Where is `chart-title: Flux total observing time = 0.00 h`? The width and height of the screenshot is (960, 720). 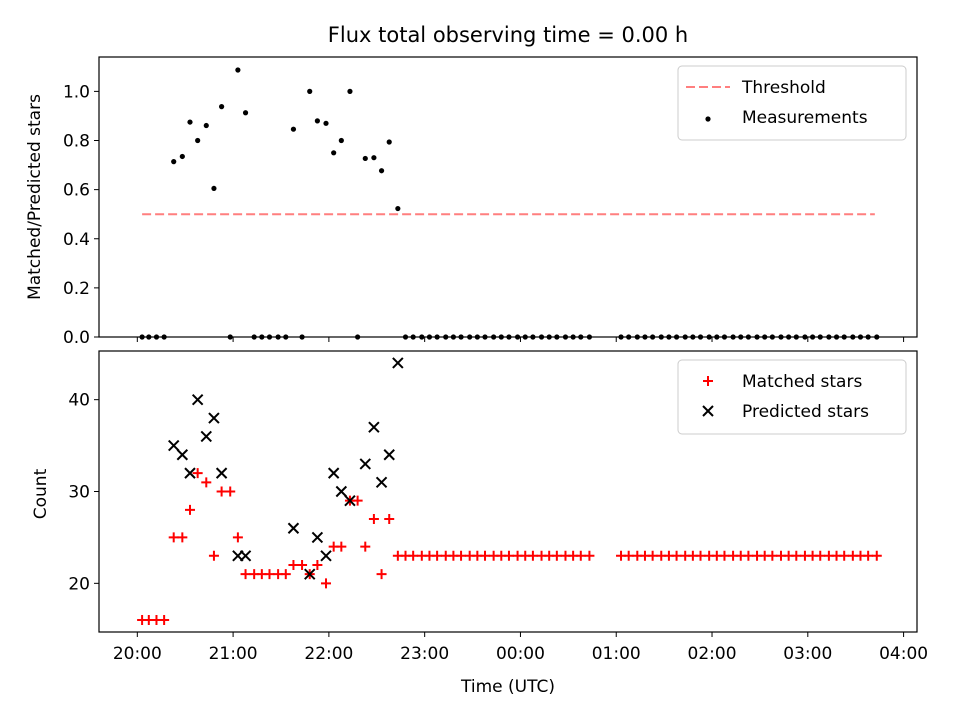
chart-title: Flux total observing time = 0.00 h is located at coordinates (508, 35).